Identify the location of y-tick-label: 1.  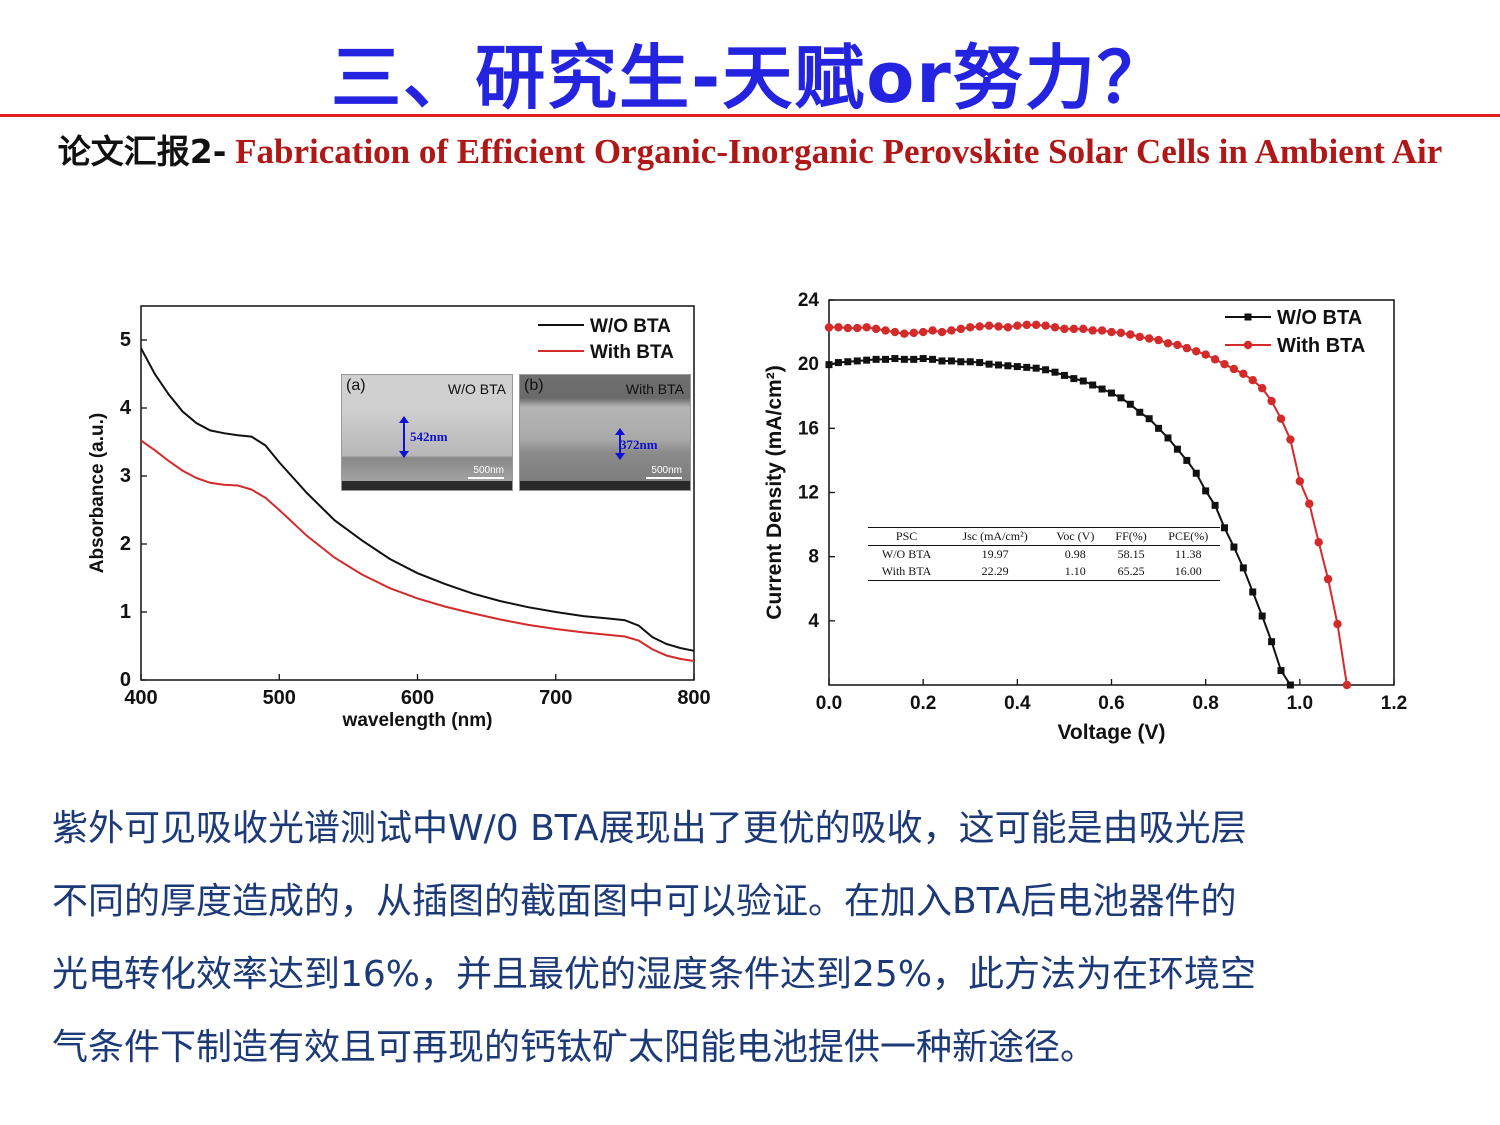
(125, 612).